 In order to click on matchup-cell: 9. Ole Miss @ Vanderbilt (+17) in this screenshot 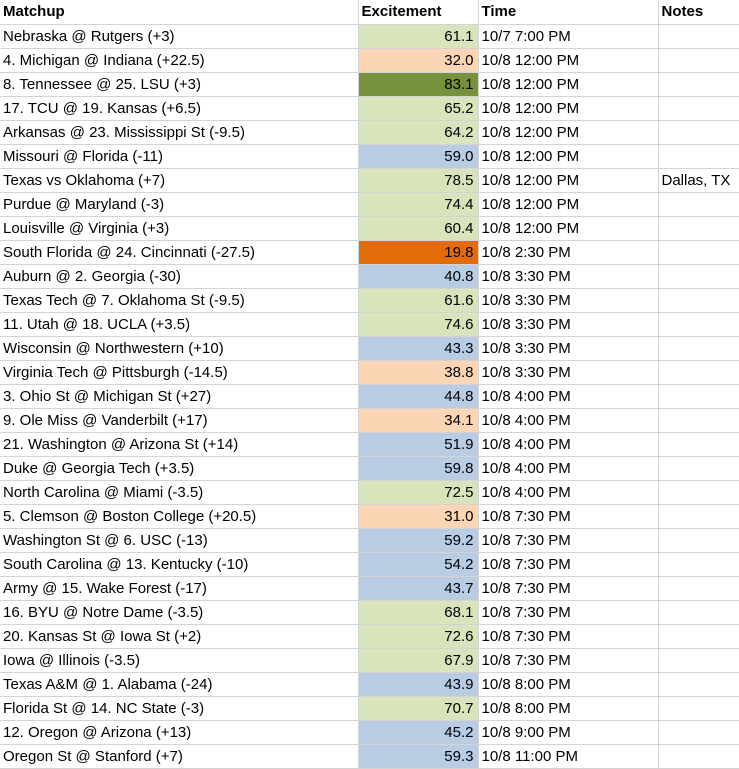, I will do `click(179, 420)`.